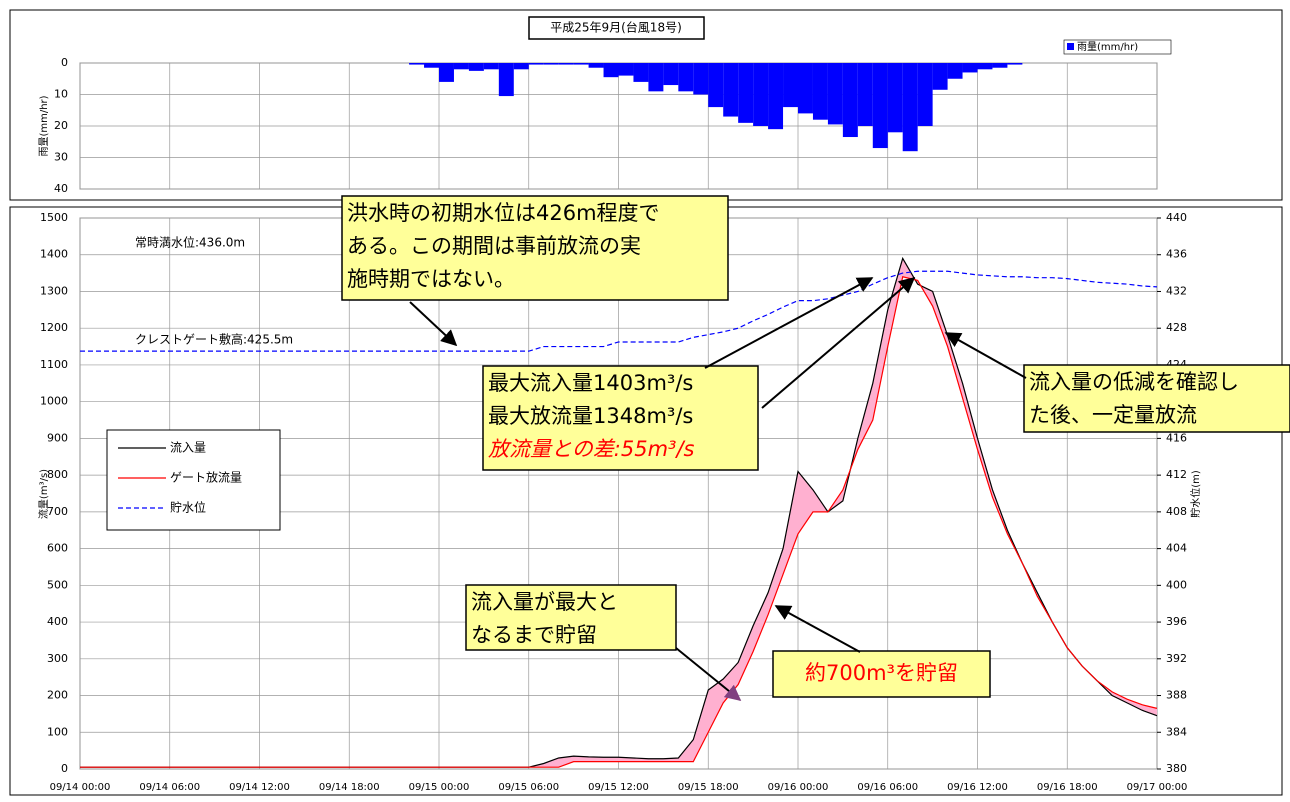  I want to click on legend-label: 流入量, so click(188, 448).